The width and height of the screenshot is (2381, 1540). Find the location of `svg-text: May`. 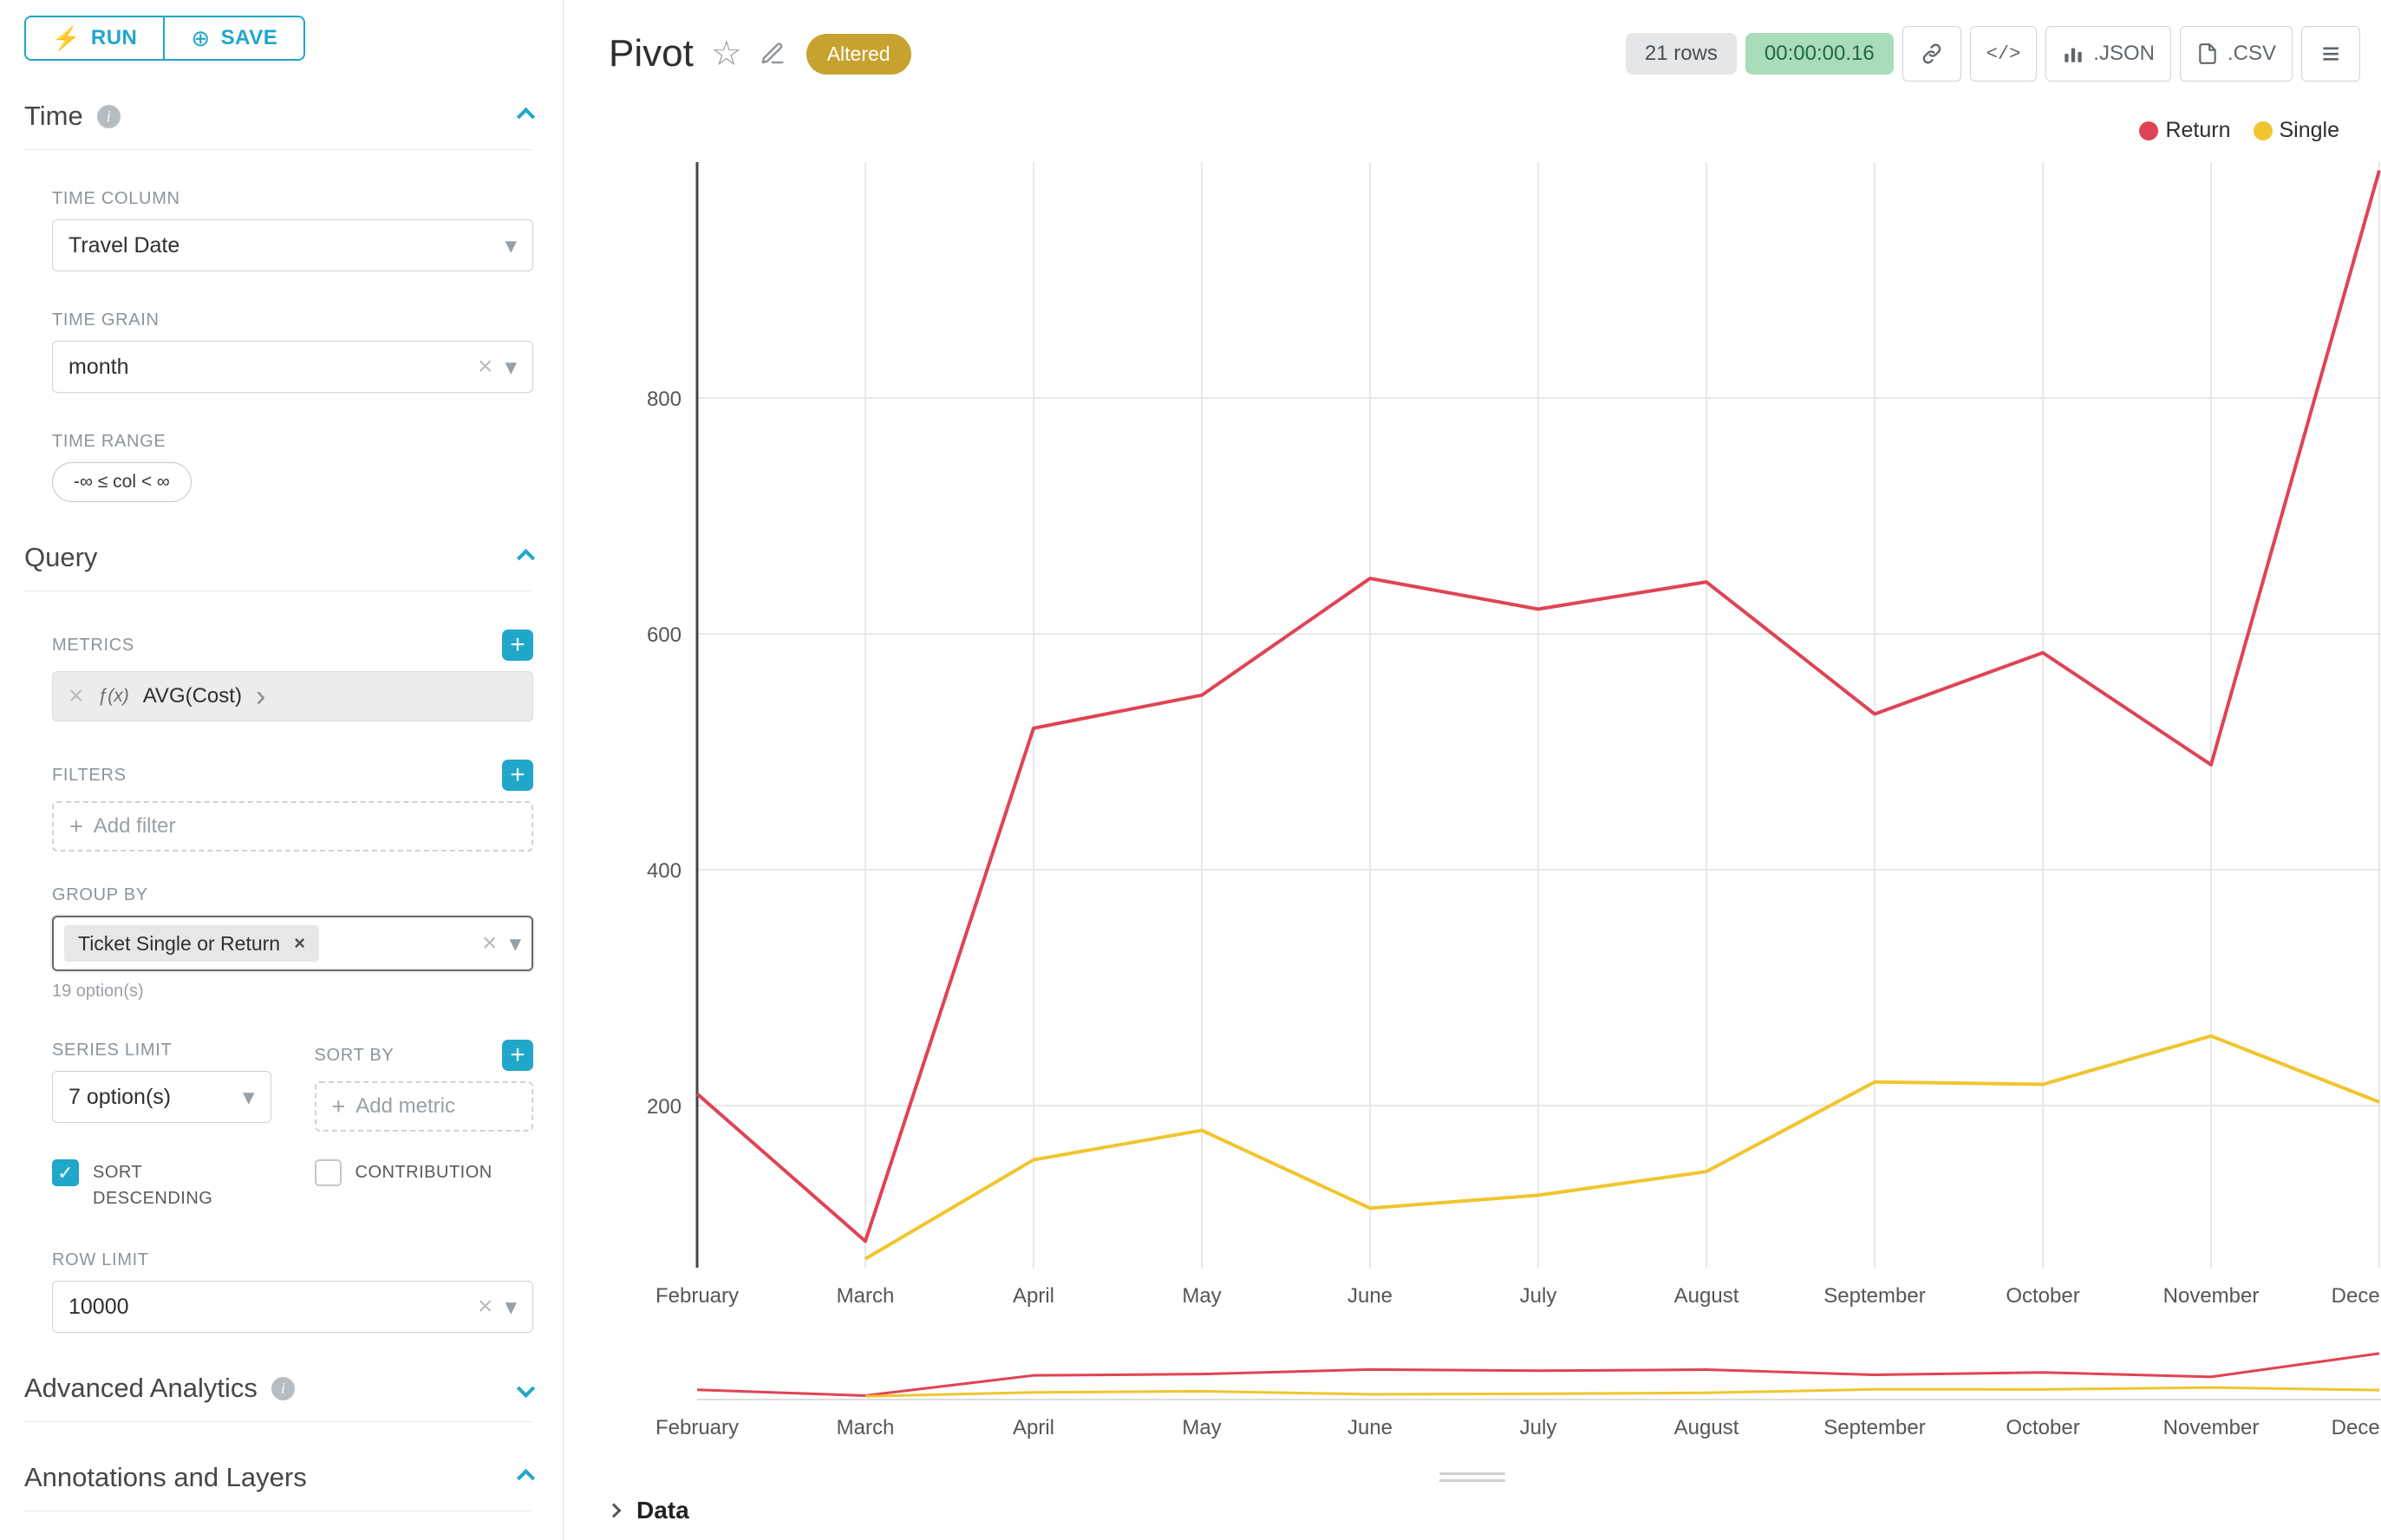

svg-text: May is located at coordinates (1202, 1427).